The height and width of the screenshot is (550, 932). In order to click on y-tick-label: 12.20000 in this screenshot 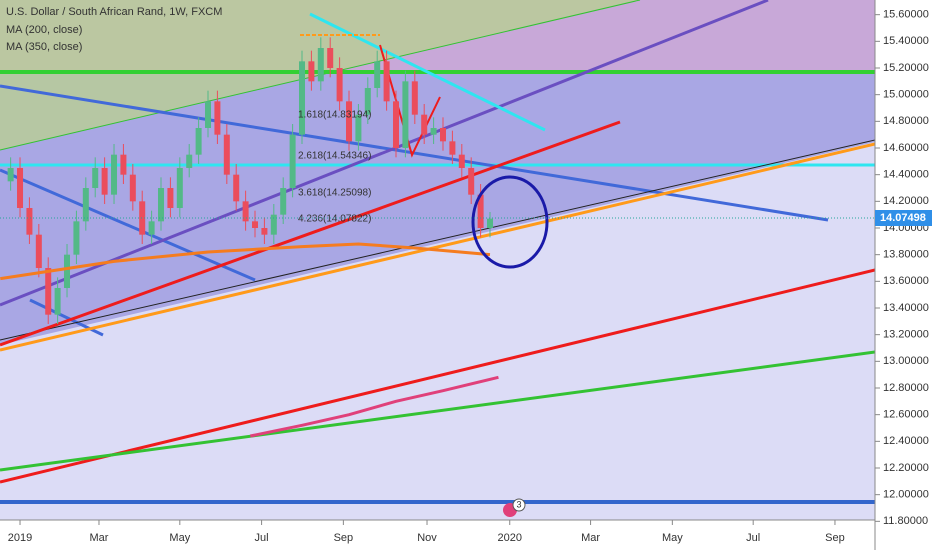, I will do `click(906, 468)`.